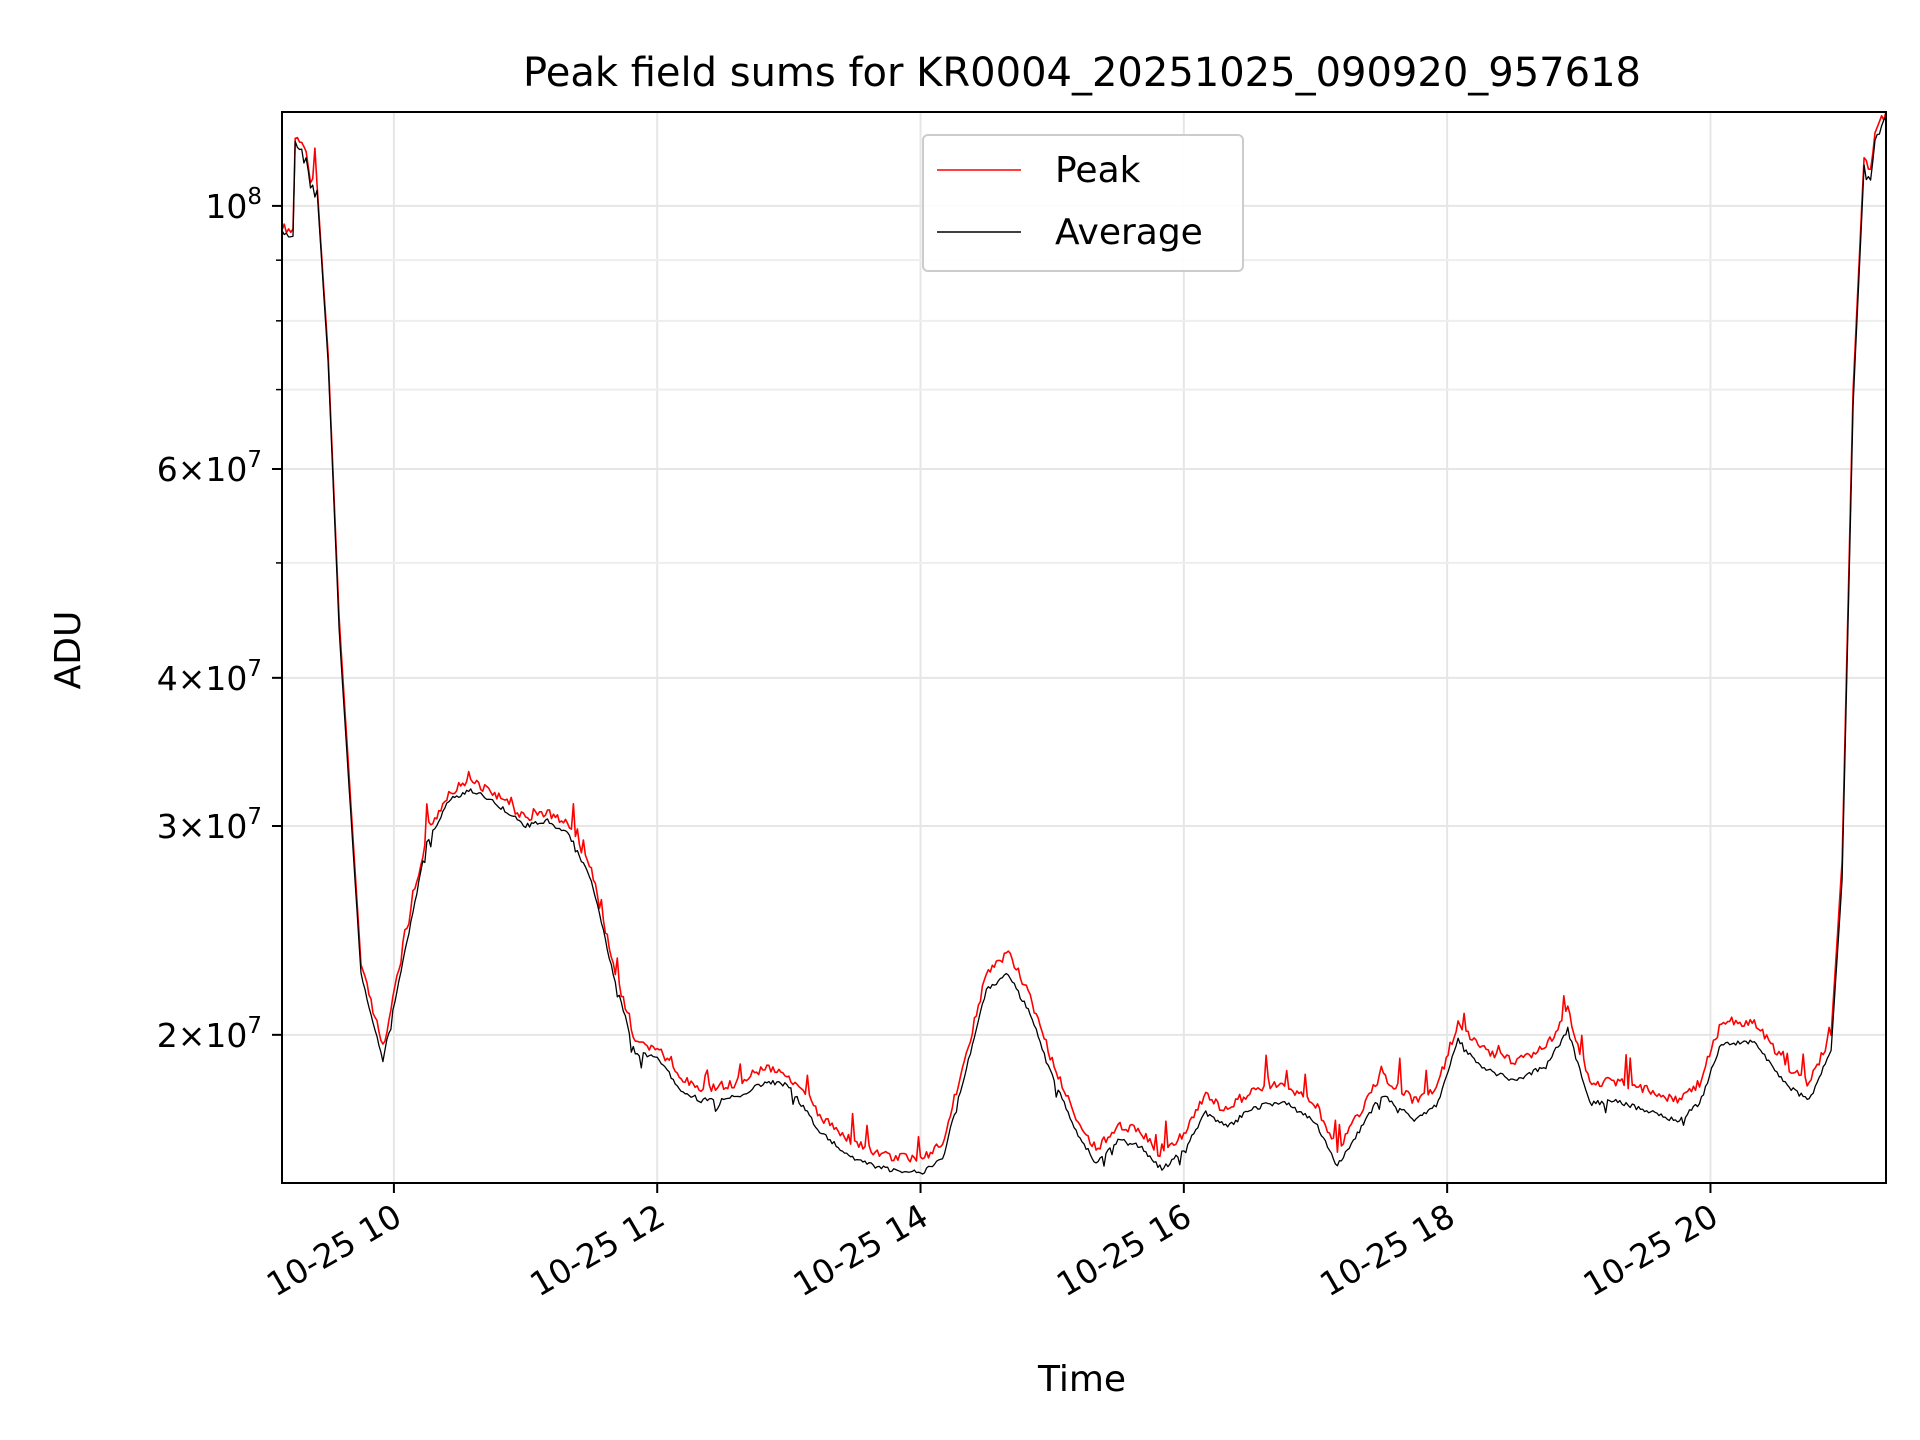 The height and width of the screenshot is (1440, 1920). Describe the element at coordinates (1129, 232) in the screenshot. I see `legend-average-label: Average` at that location.